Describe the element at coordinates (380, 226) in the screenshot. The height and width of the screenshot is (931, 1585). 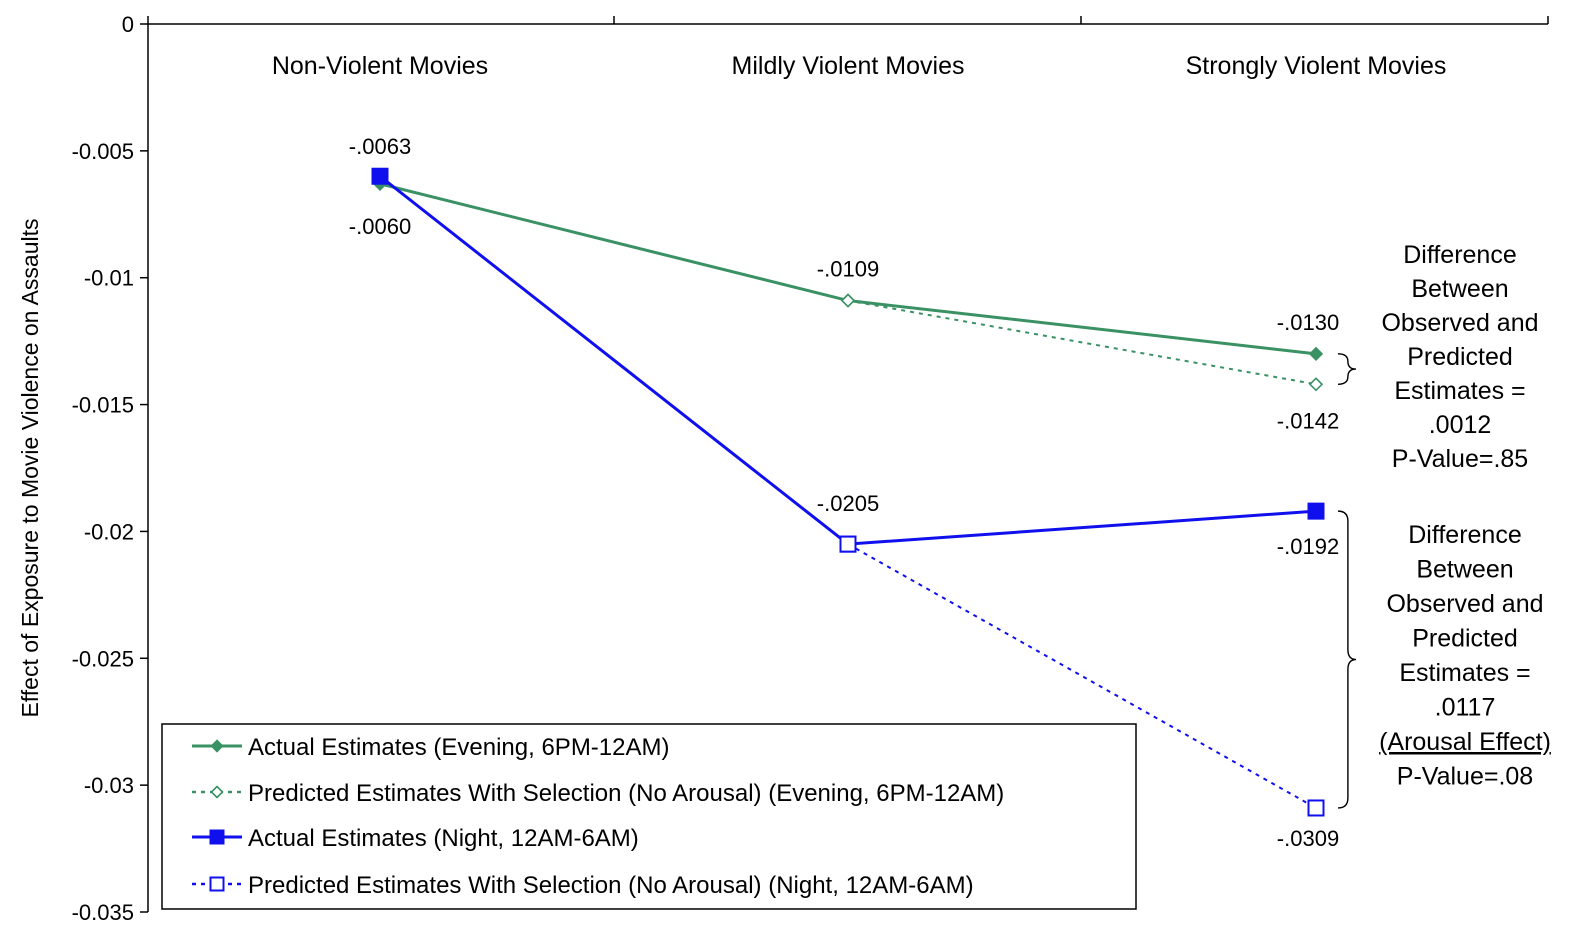
I see `data-label: -.0060` at that location.